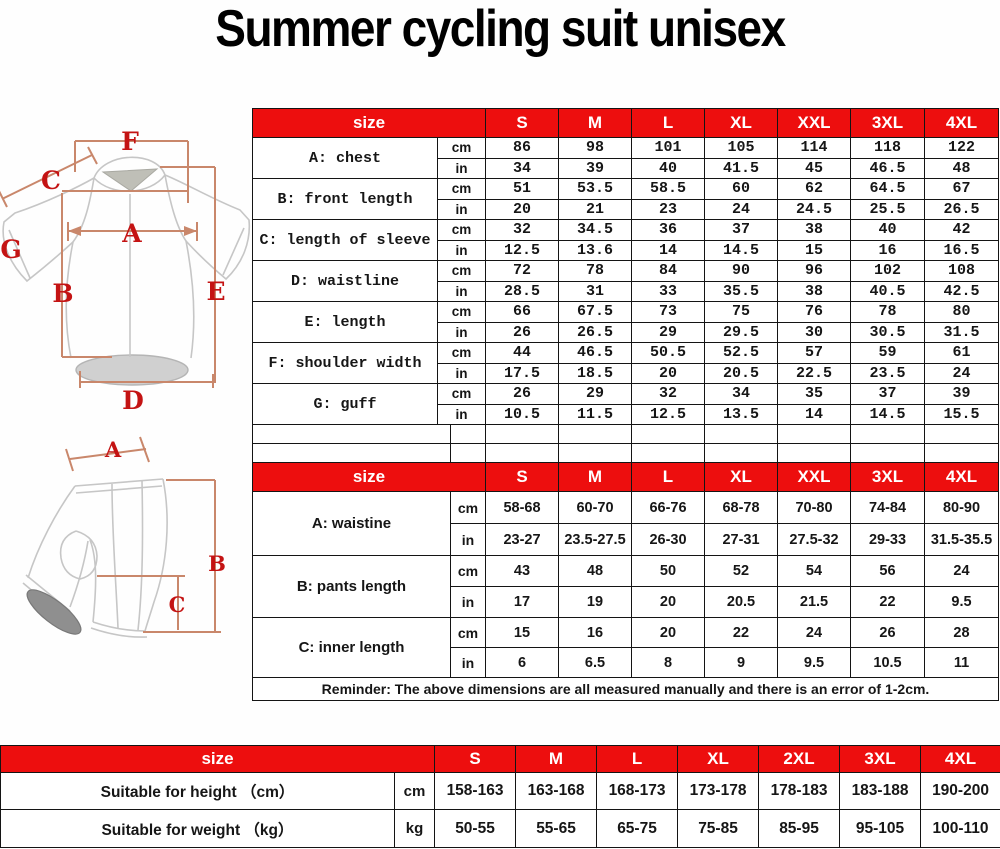 The width and height of the screenshot is (1000, 849). What do you see at coordinates (668, 539) in the screenshot?
I see `value-cell: 26-30` at bounding box center [668, 539].